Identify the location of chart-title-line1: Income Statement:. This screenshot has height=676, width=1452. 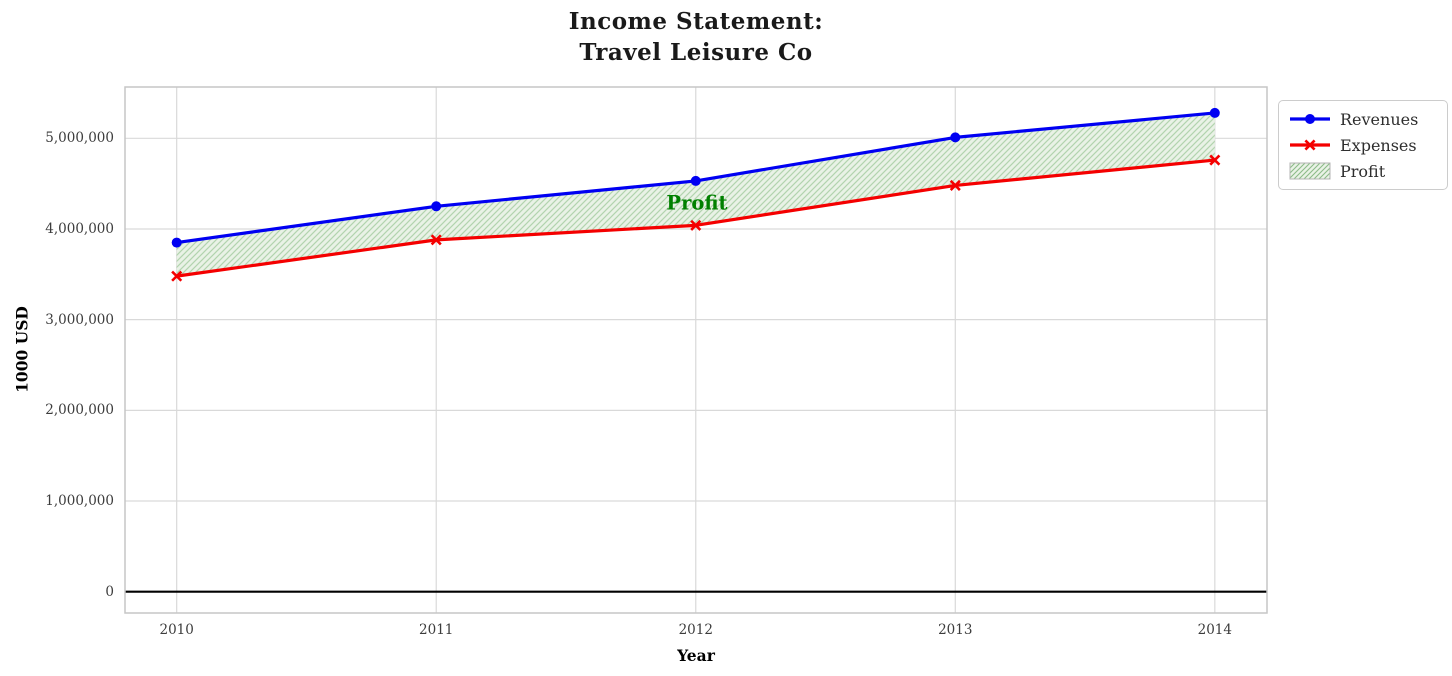
(696, 21).